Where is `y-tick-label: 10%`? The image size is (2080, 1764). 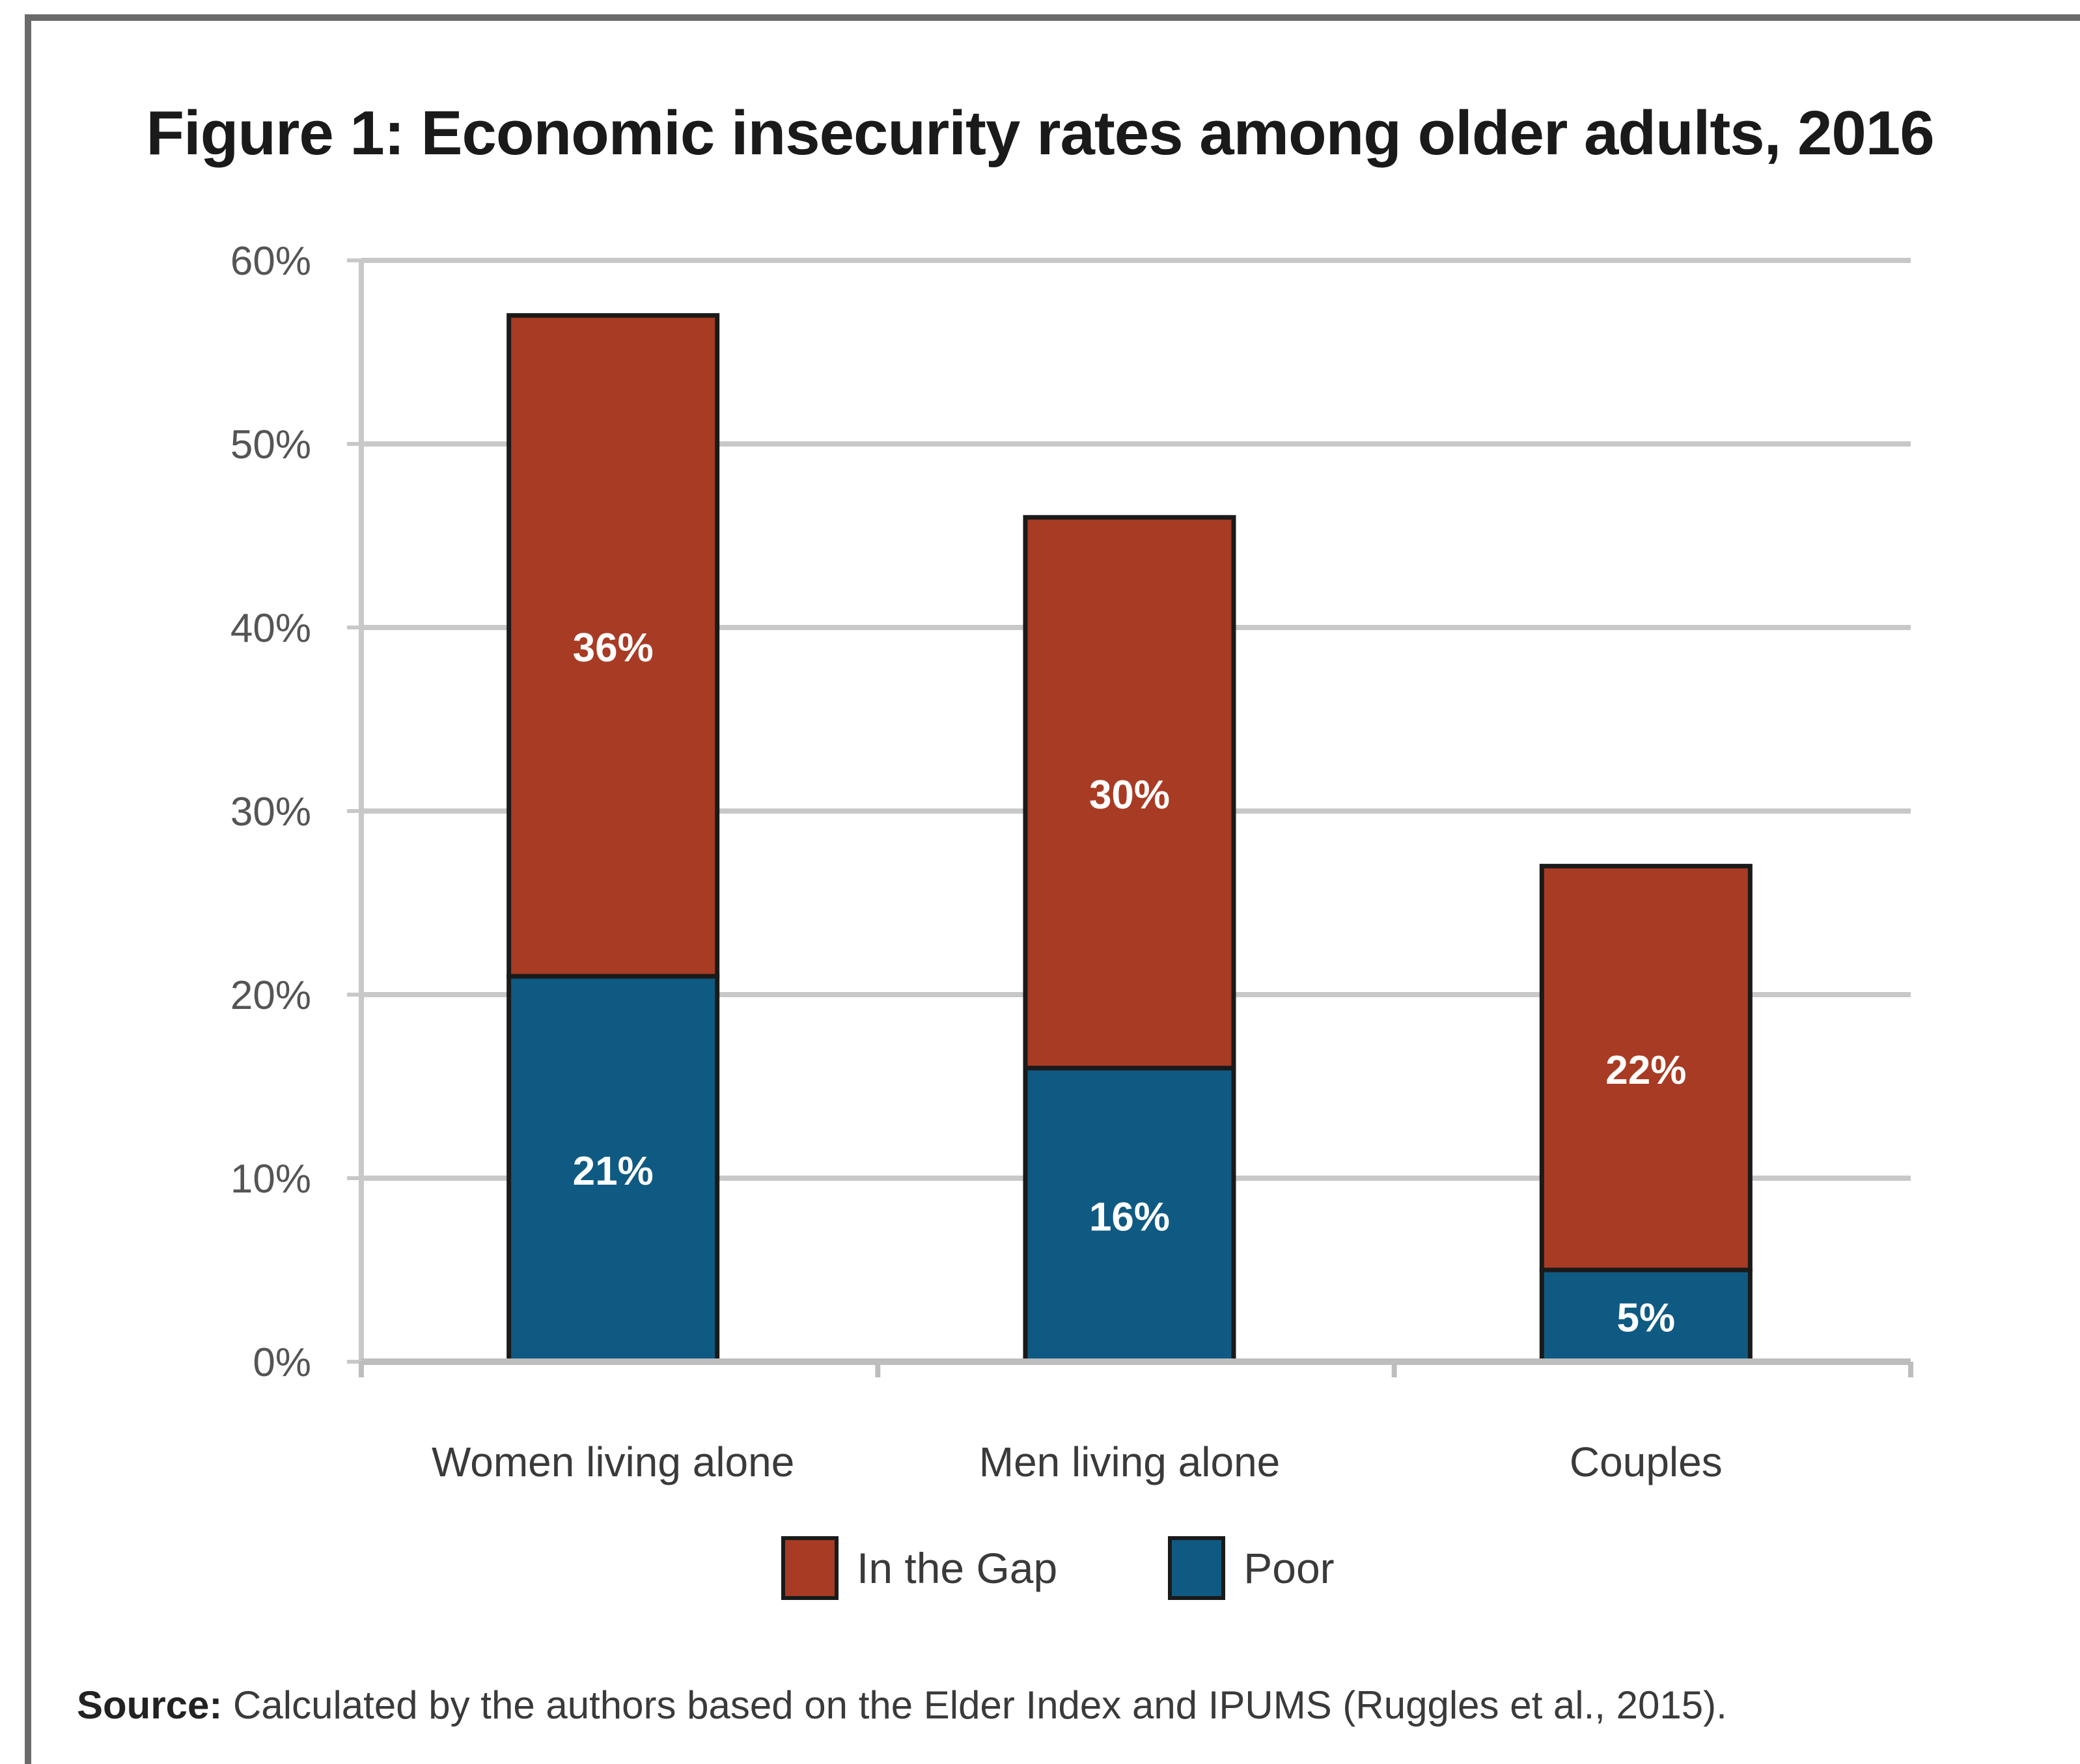
y-tick-label: 10% is located at coordinates (270, 1179).